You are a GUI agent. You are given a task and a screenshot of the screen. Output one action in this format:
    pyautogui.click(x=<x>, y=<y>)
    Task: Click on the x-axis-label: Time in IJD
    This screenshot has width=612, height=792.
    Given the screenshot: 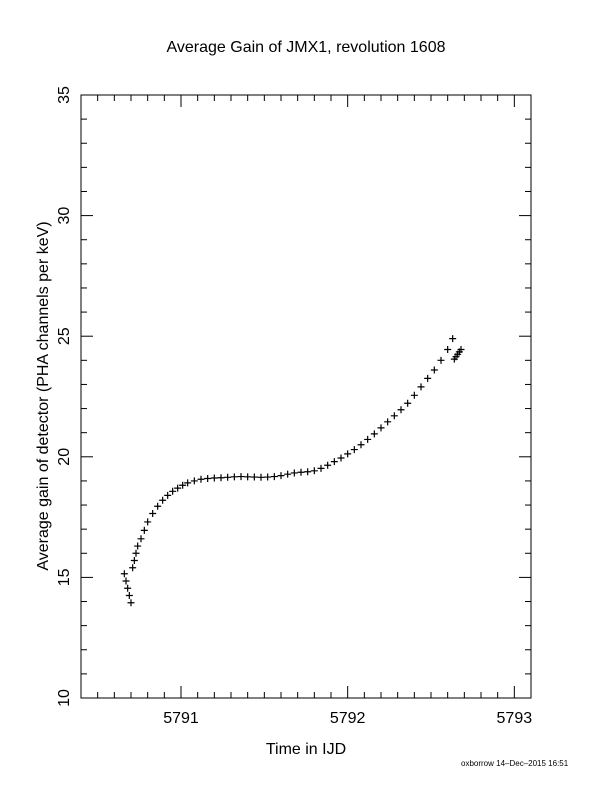 What is the action you would take?
    pyautogui.click(x=306, y=749)
    